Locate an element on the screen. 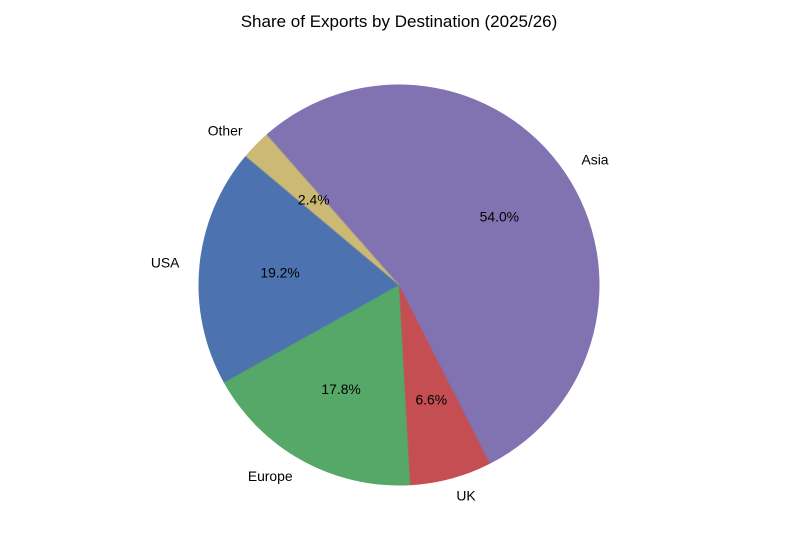  svg-text: 2.4% is located at coordinates (314, 200).